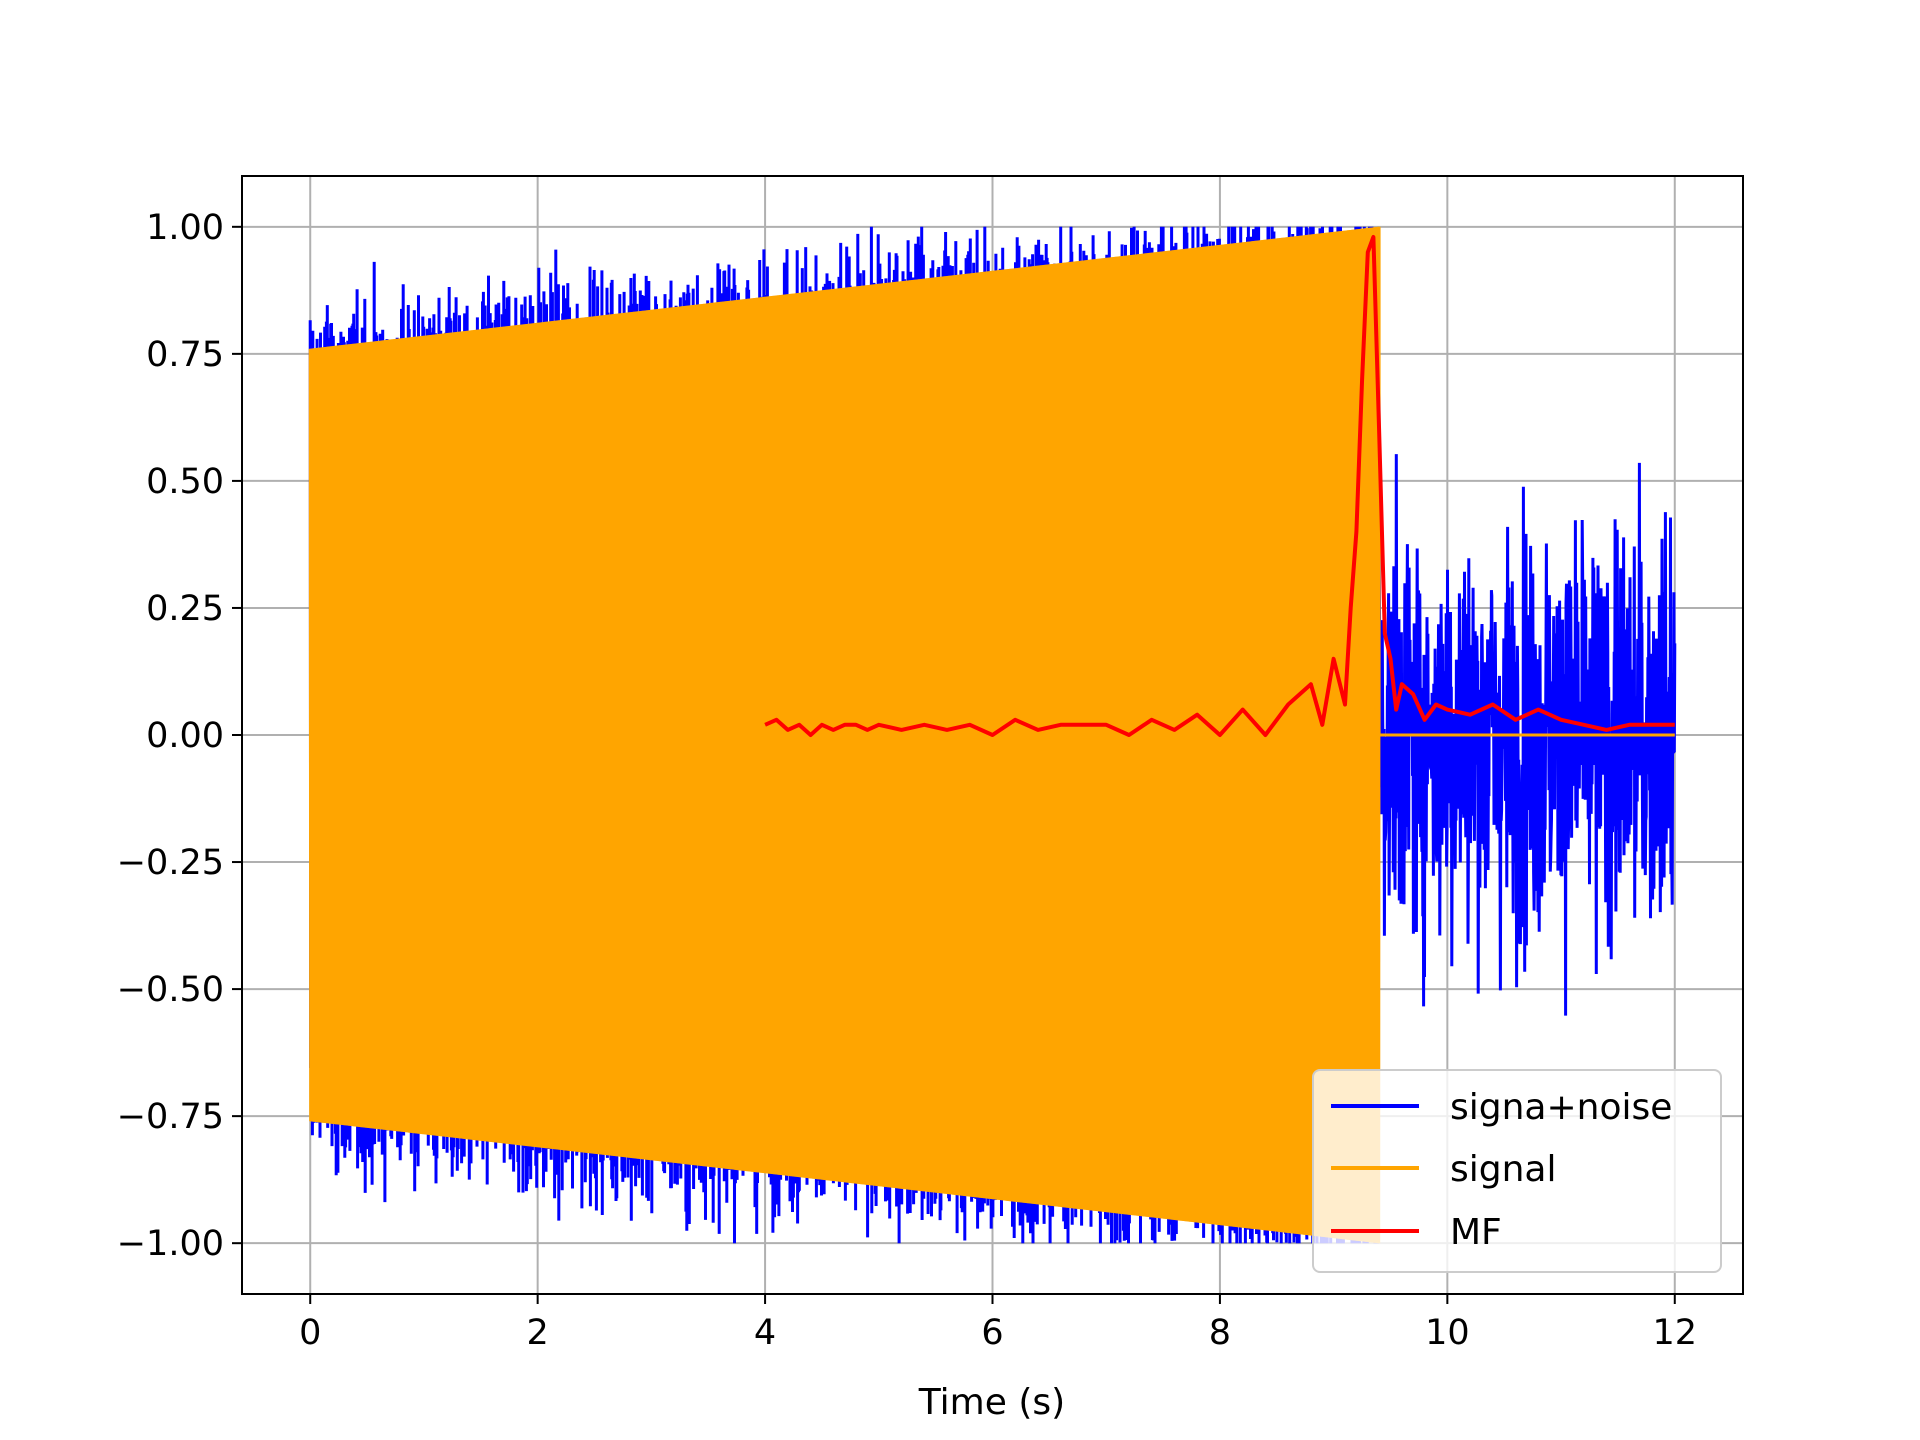 This screenshot has width=1920, height=1440. I want to click on y-tick-label-1: 0.75, so click(185, 355).